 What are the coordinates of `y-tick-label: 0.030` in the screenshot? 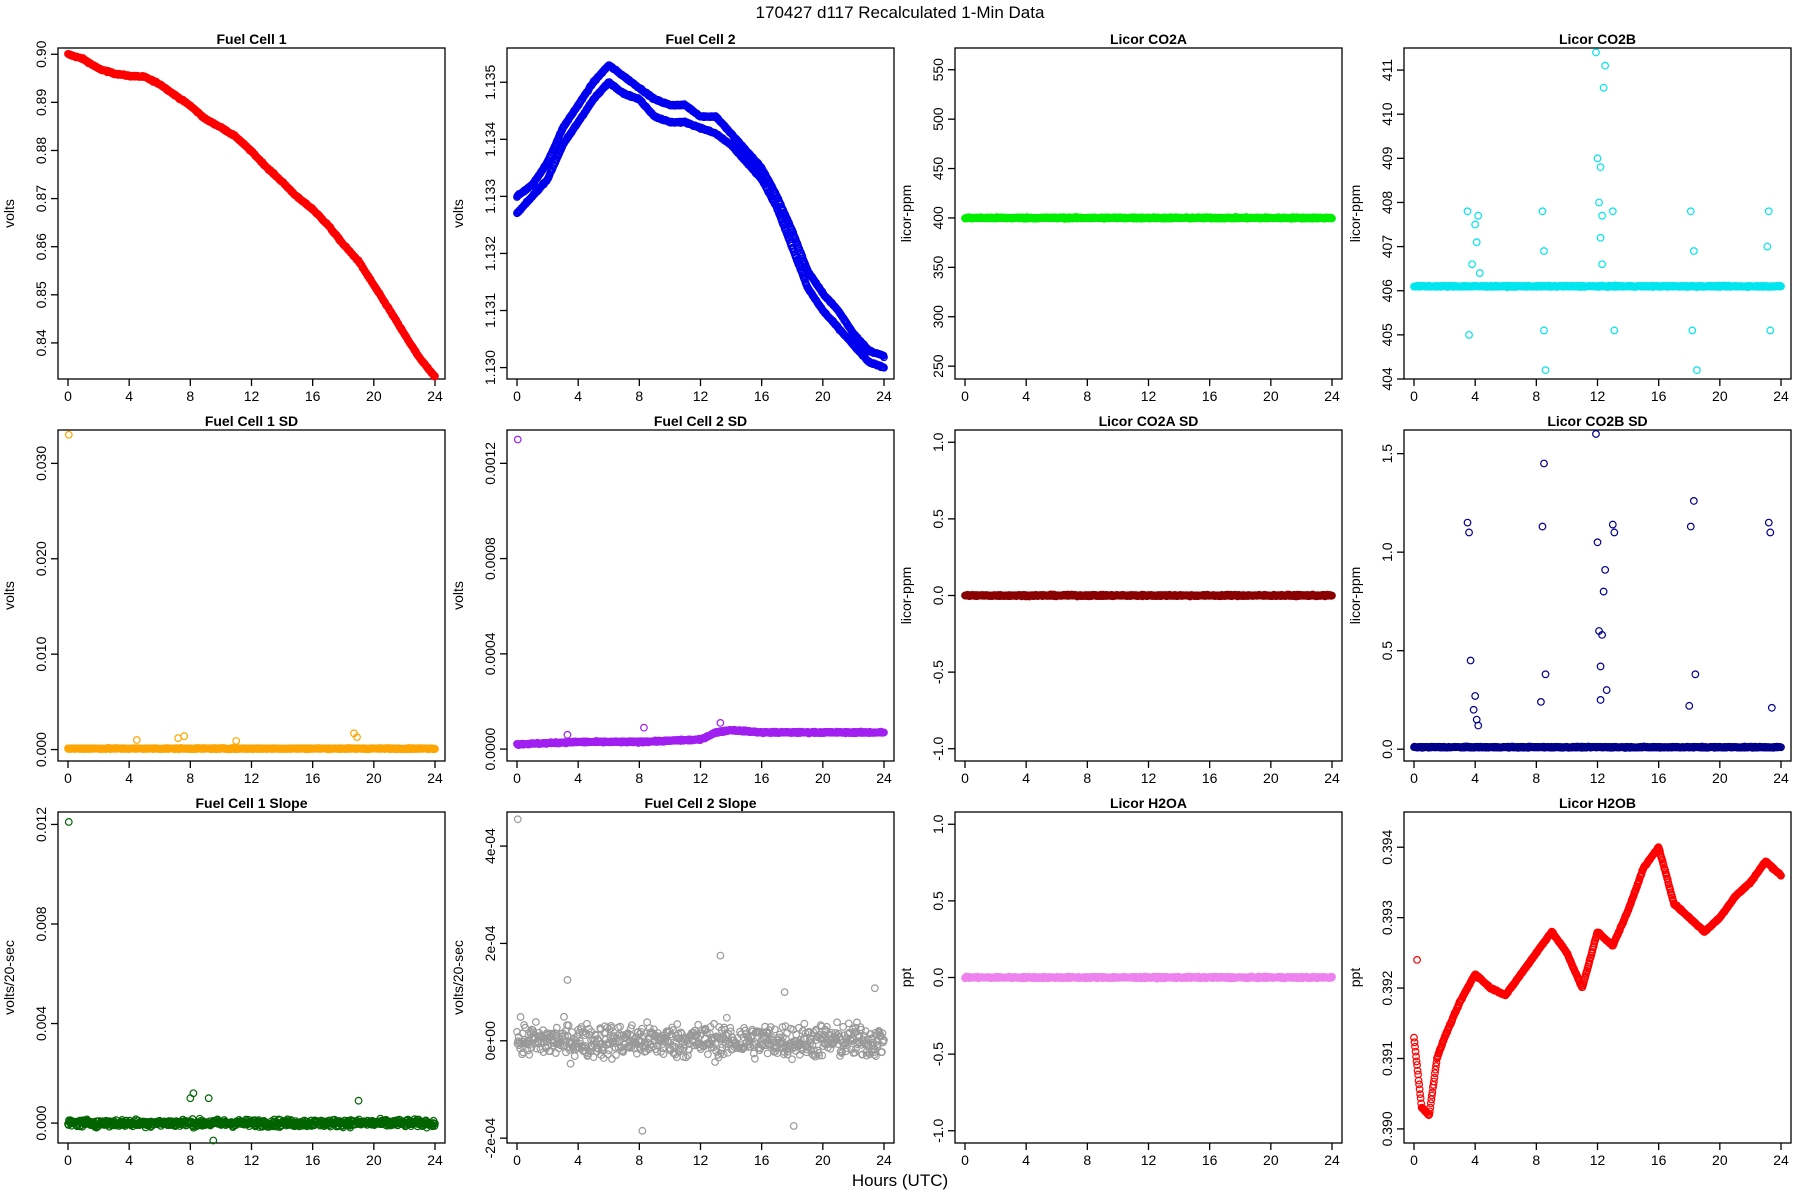 It's located at (41, 463).